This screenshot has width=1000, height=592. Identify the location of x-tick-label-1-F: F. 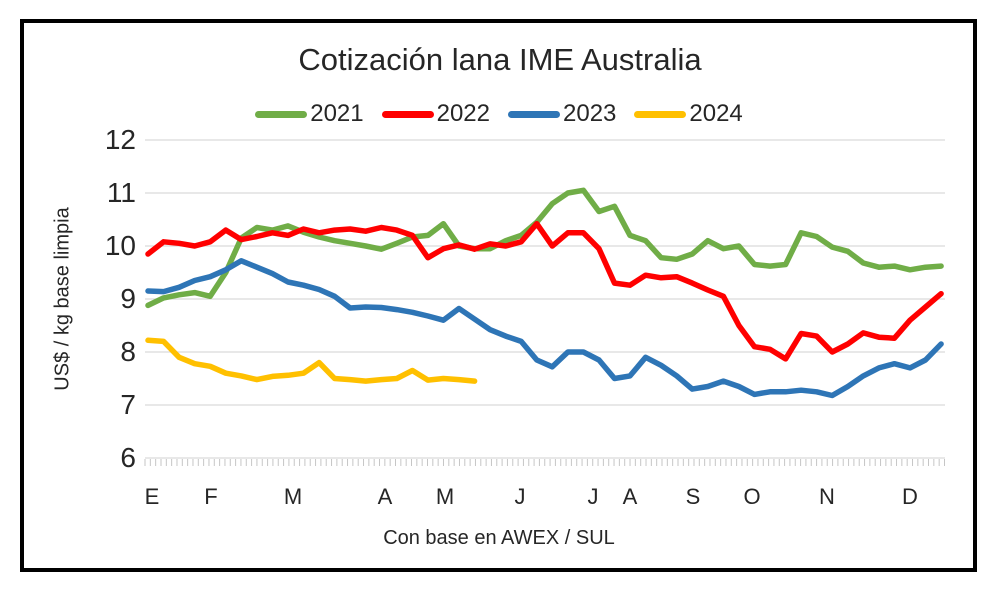
(210, 496).